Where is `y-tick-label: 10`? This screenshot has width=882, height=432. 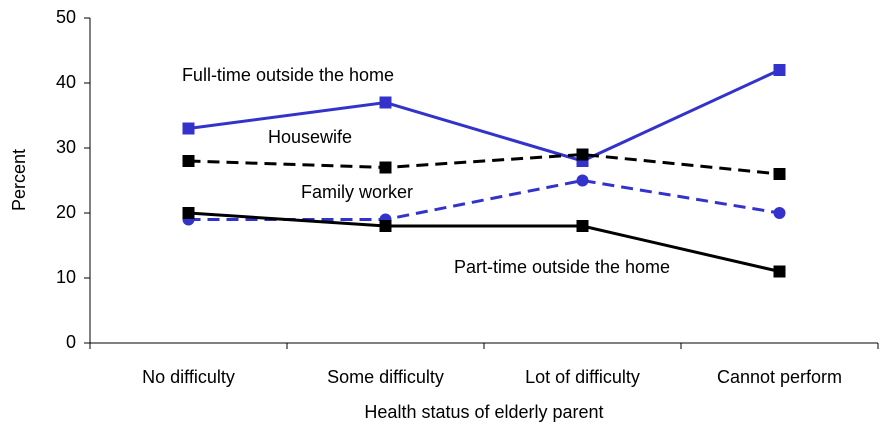
y-tick-label: 10 is located at coordinates (66, 277).